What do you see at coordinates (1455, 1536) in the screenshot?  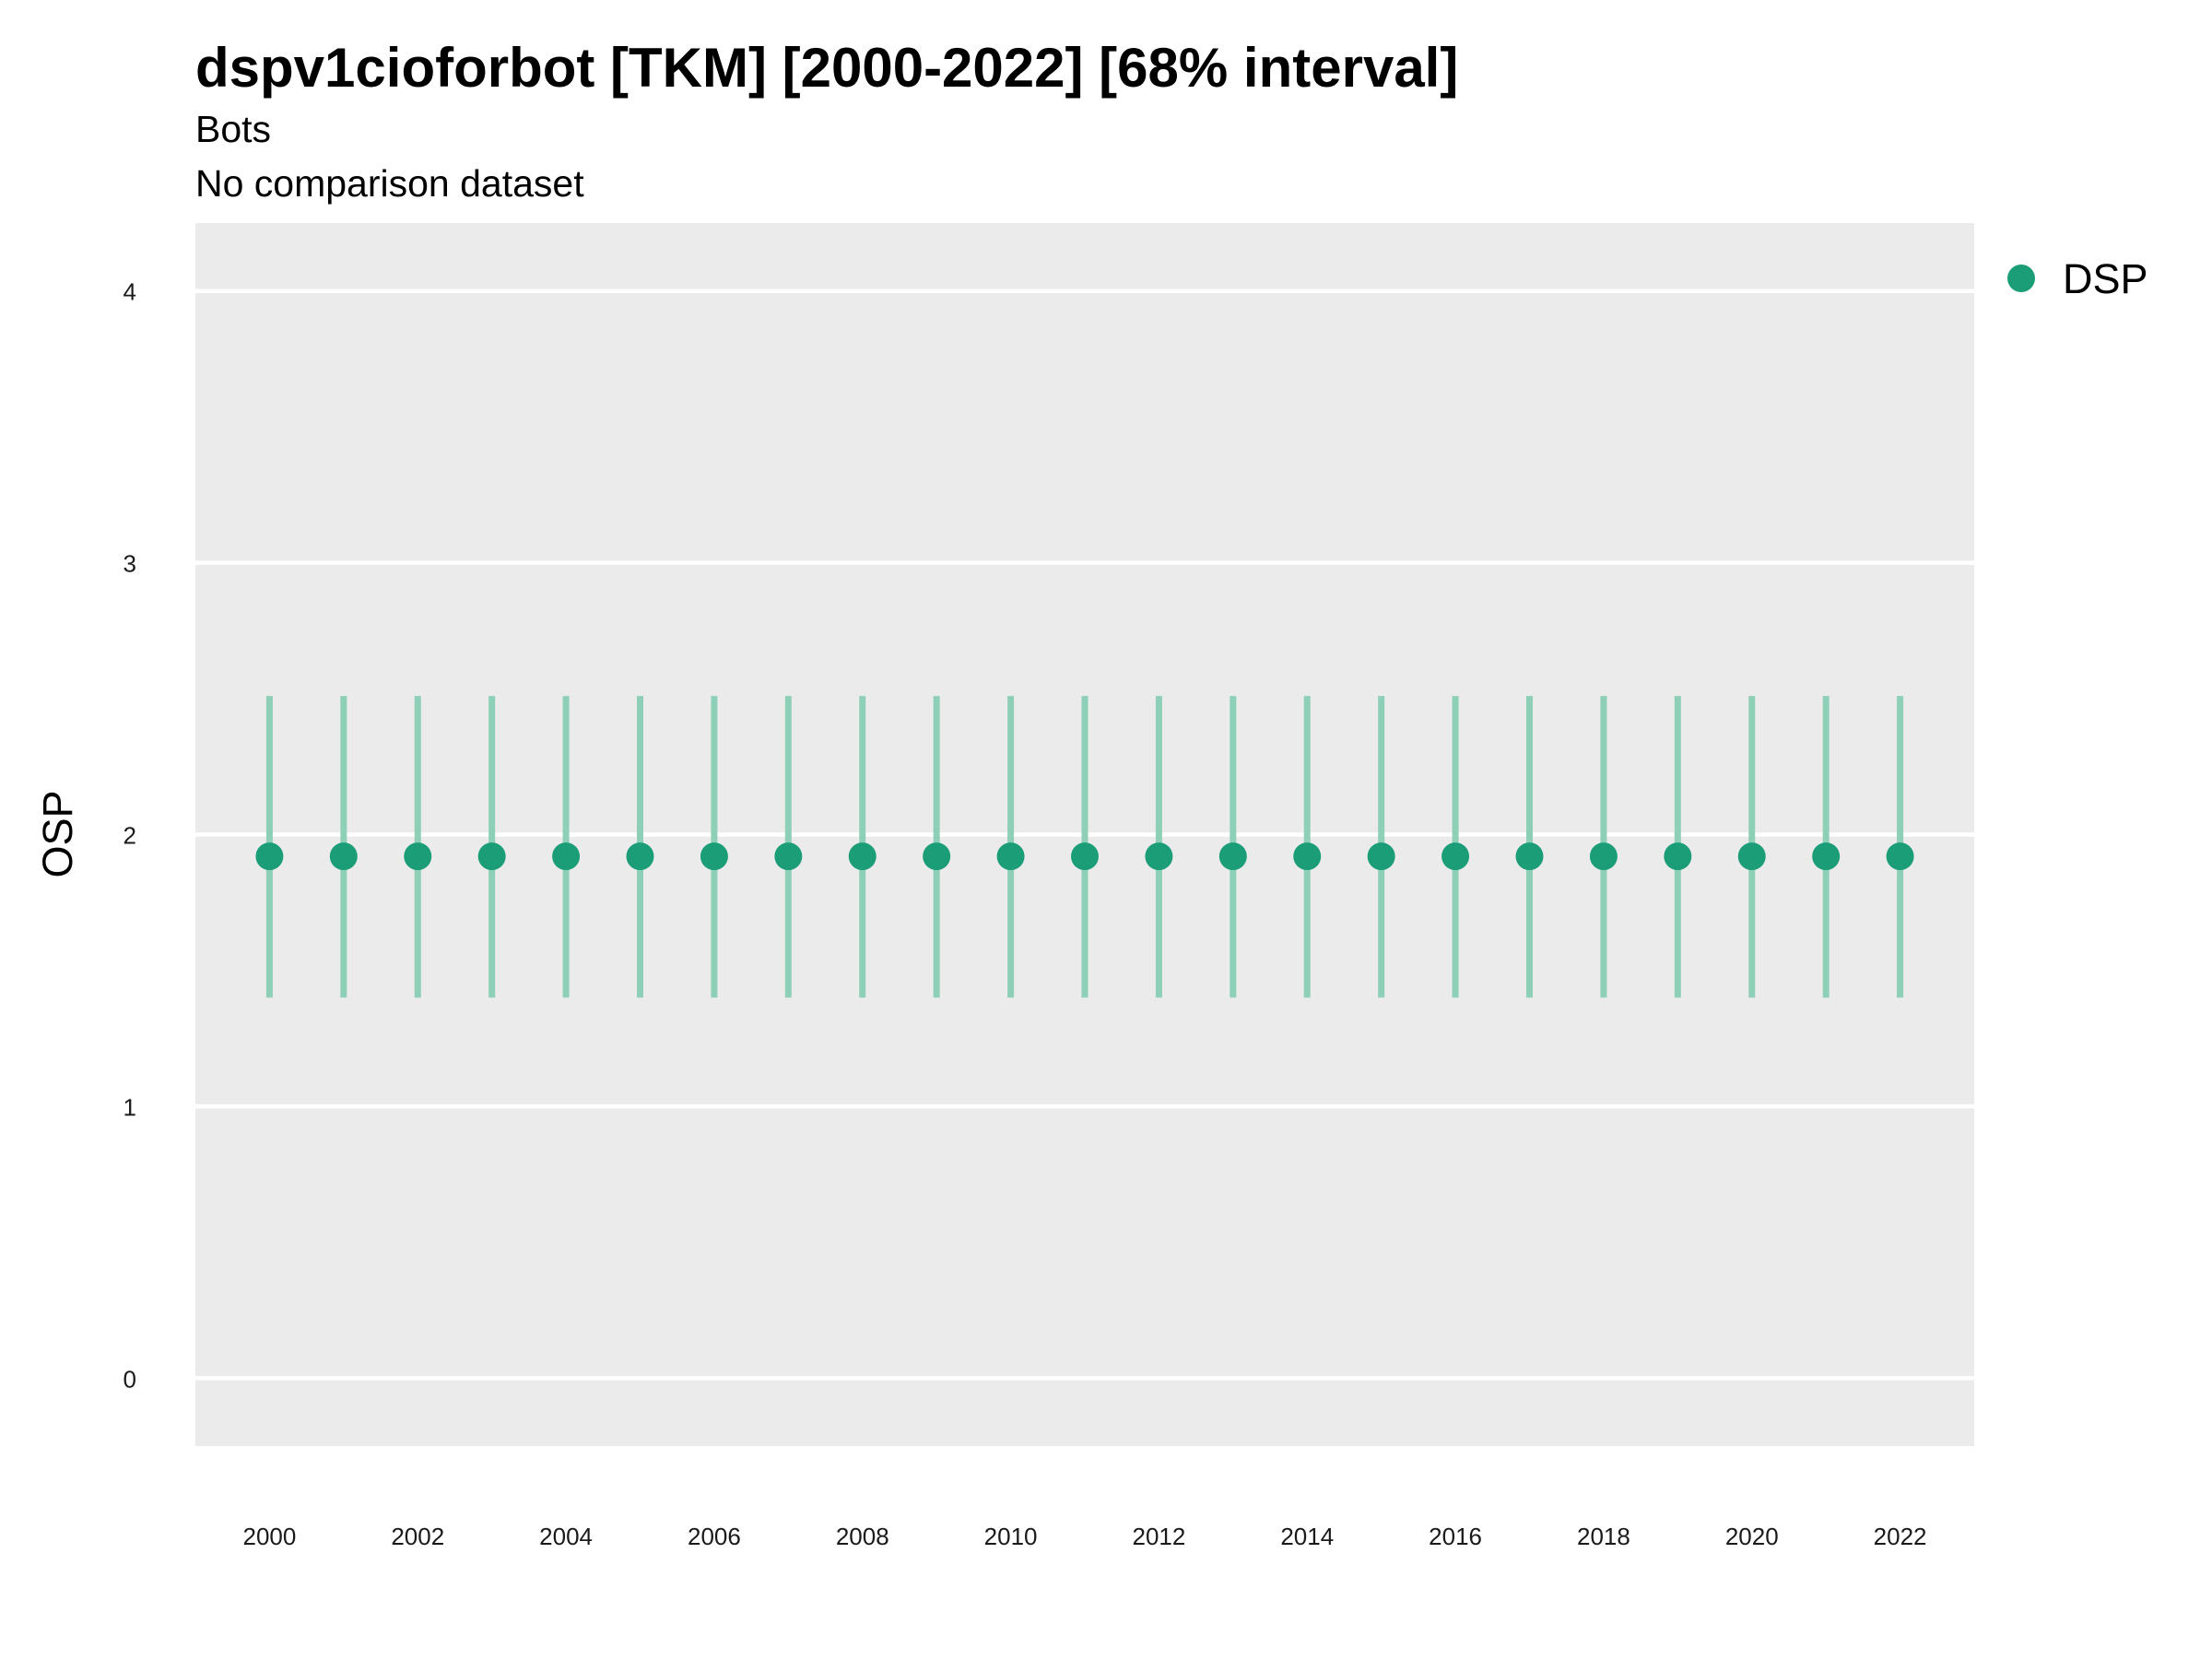 I see `x-tick-label: 2016` at bounding box center [1455, 1536].